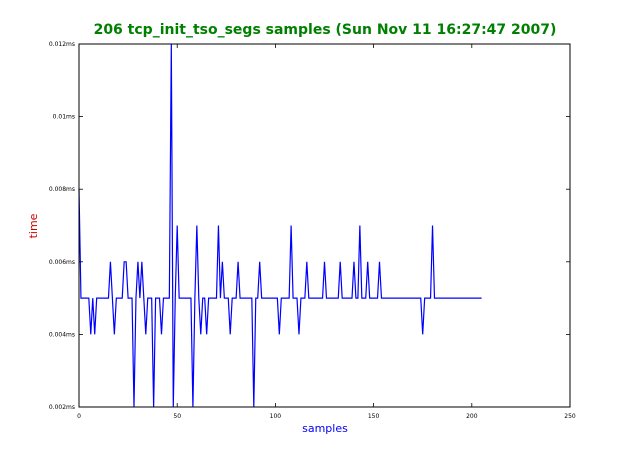 This screenshot has width=633, height=453. Describe the element at coordinates (276, 416) in the screenshot. I see `x-tick-label: 100` at that location.